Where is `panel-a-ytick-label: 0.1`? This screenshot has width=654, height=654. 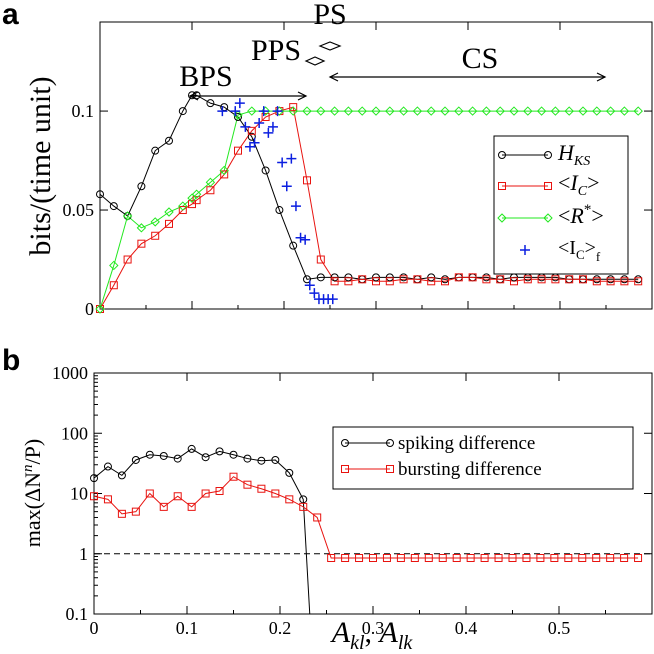 panel-a-ytick-label: 0.1 is located at coordinates (83, 111).